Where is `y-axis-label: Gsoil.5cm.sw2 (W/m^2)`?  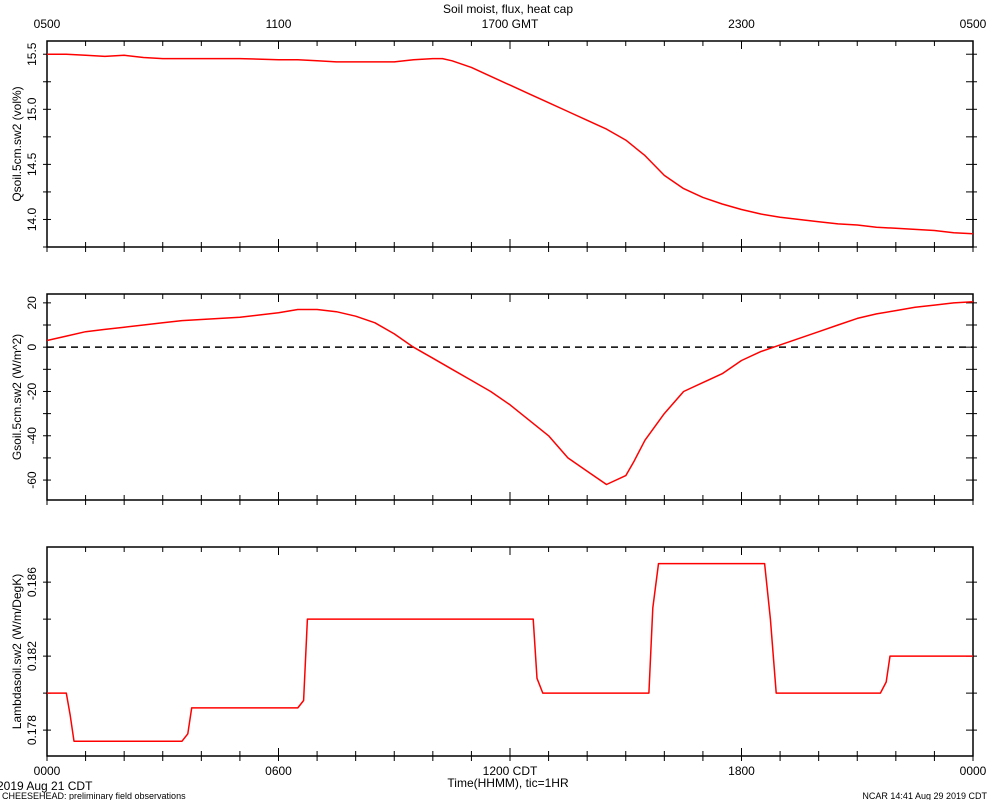
y-axis-label: Gsoil.5cm.sw2 (W/m^2) is located at coordinates (17, 397).